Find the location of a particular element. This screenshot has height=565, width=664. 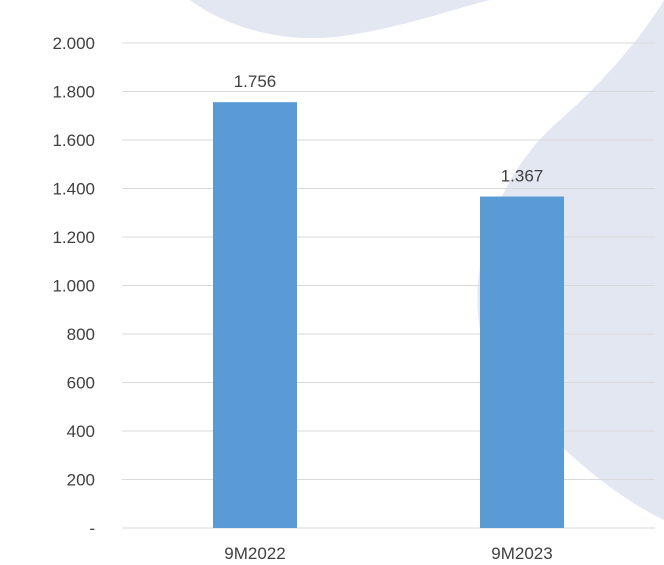

data-label: 1.756 is located at coordinates (255, 81).